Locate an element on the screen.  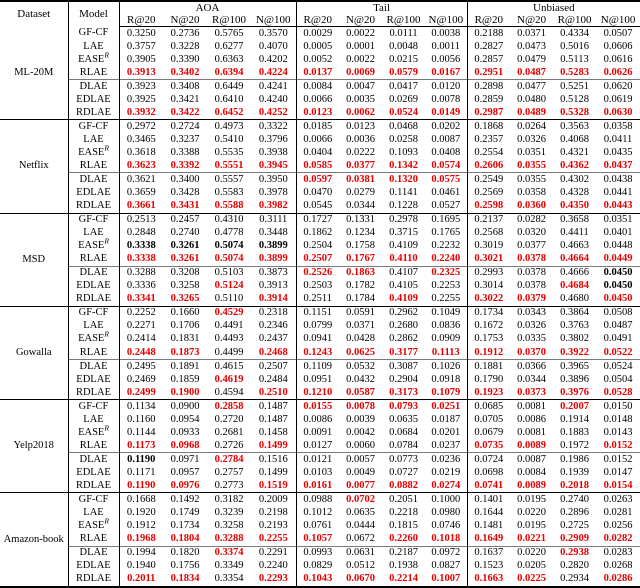
metric-cell: 0.1862 is located at coordinates (317, 233).